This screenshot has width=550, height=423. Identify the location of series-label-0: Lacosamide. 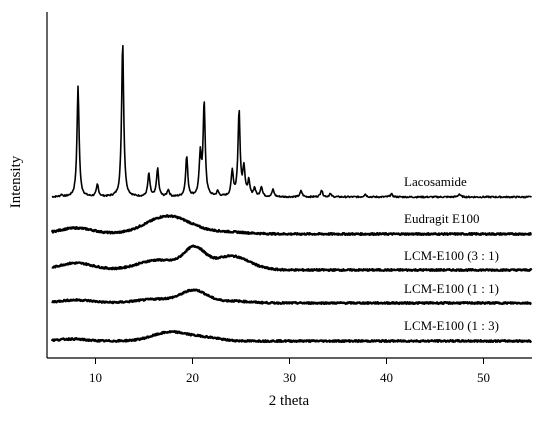
(435, 181).